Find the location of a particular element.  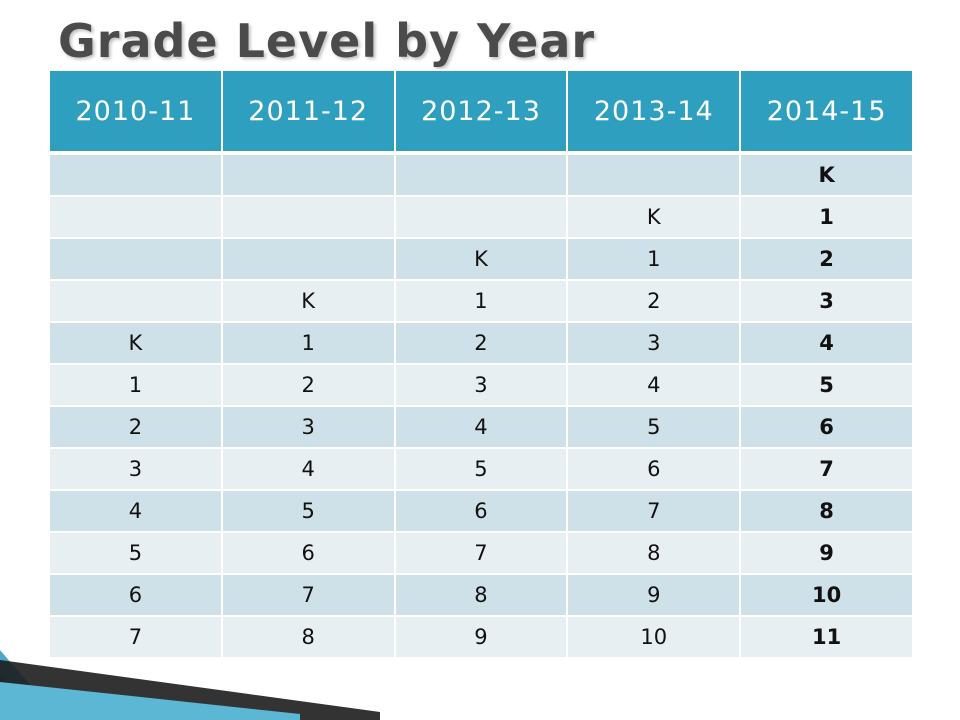

table-cell: 11 is located at coordinates (826, 637).